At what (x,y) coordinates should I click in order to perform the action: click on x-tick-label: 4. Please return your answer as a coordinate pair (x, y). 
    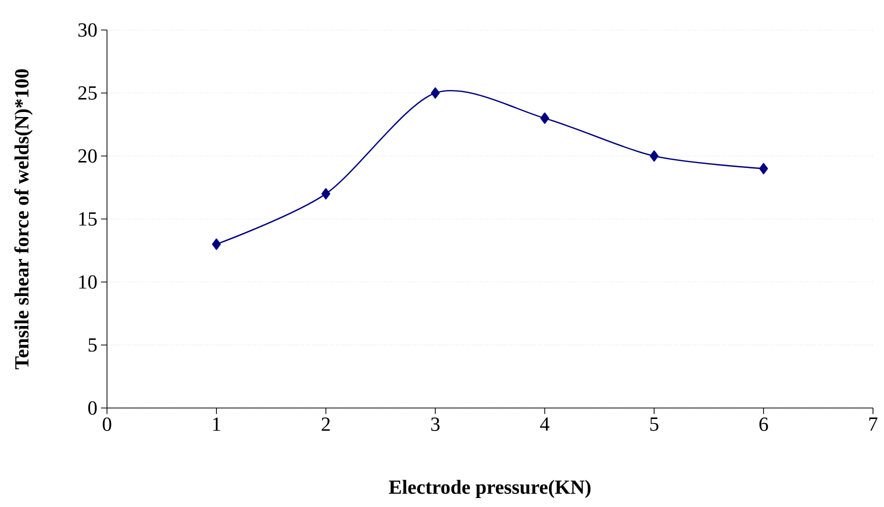
    Looking at the image, I should click on (545, 424).